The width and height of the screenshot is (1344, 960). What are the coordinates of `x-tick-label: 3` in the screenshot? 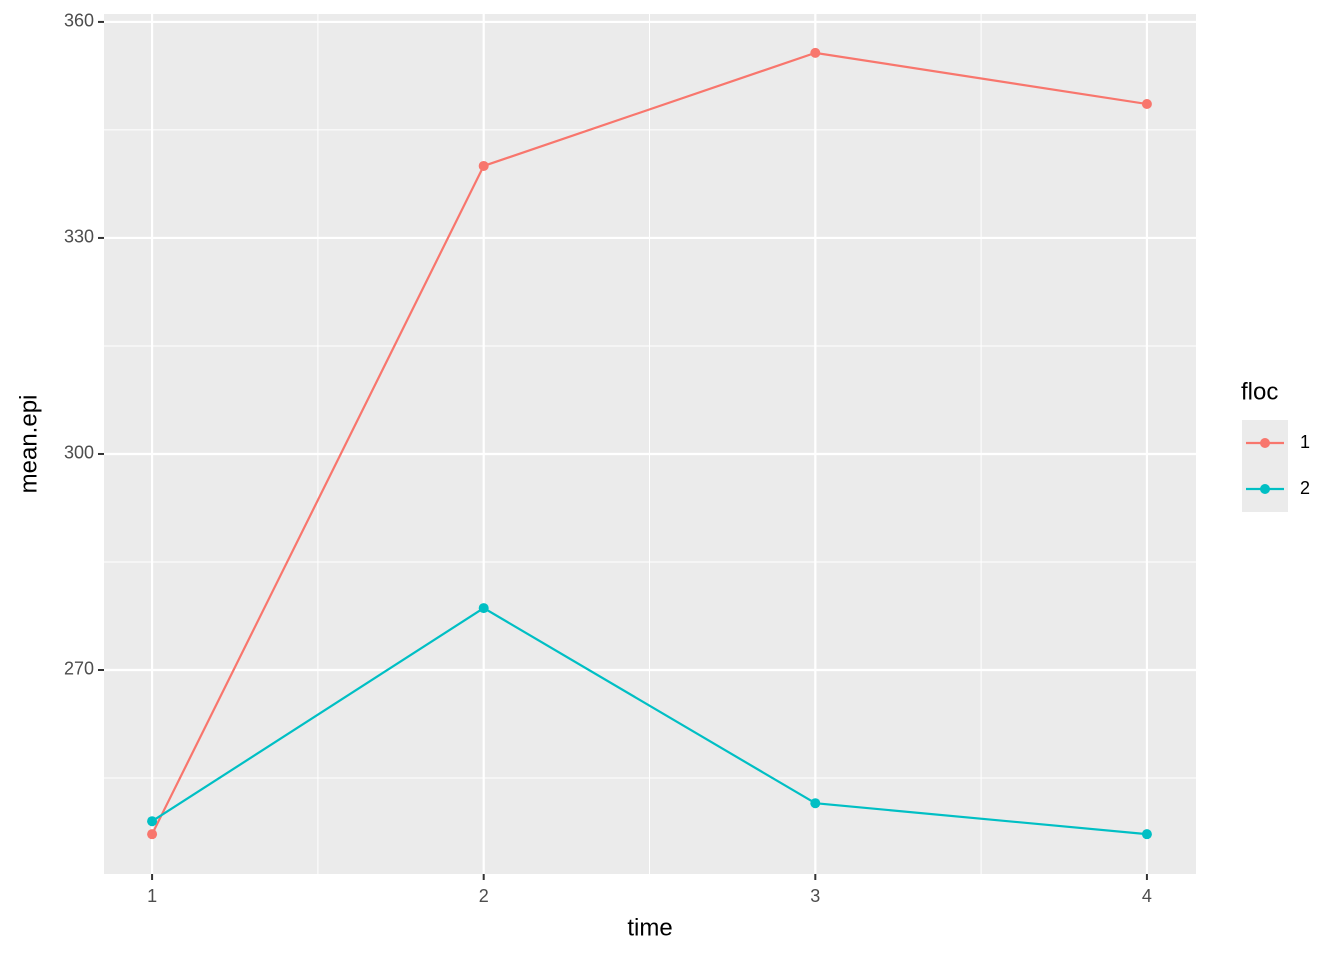 It's located at (815, 896).